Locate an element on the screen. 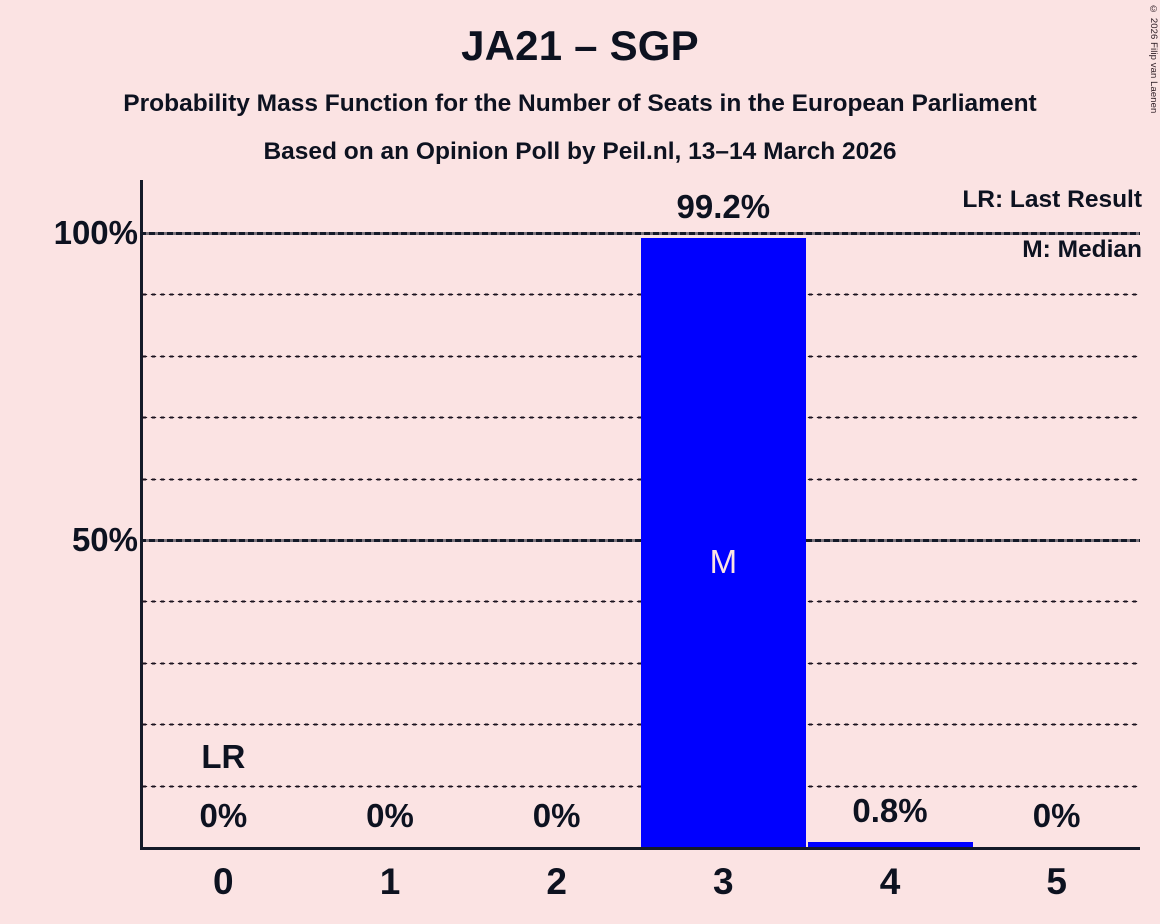 The image size is (1160, 924). median-marker: M is located at coordinates (723, 561).